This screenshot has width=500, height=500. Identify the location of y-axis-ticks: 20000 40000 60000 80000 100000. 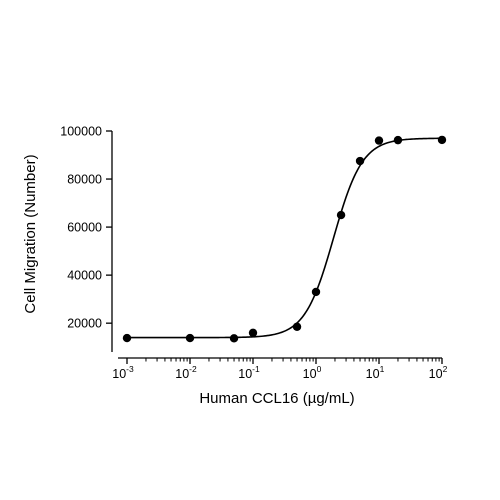
(86, 228).